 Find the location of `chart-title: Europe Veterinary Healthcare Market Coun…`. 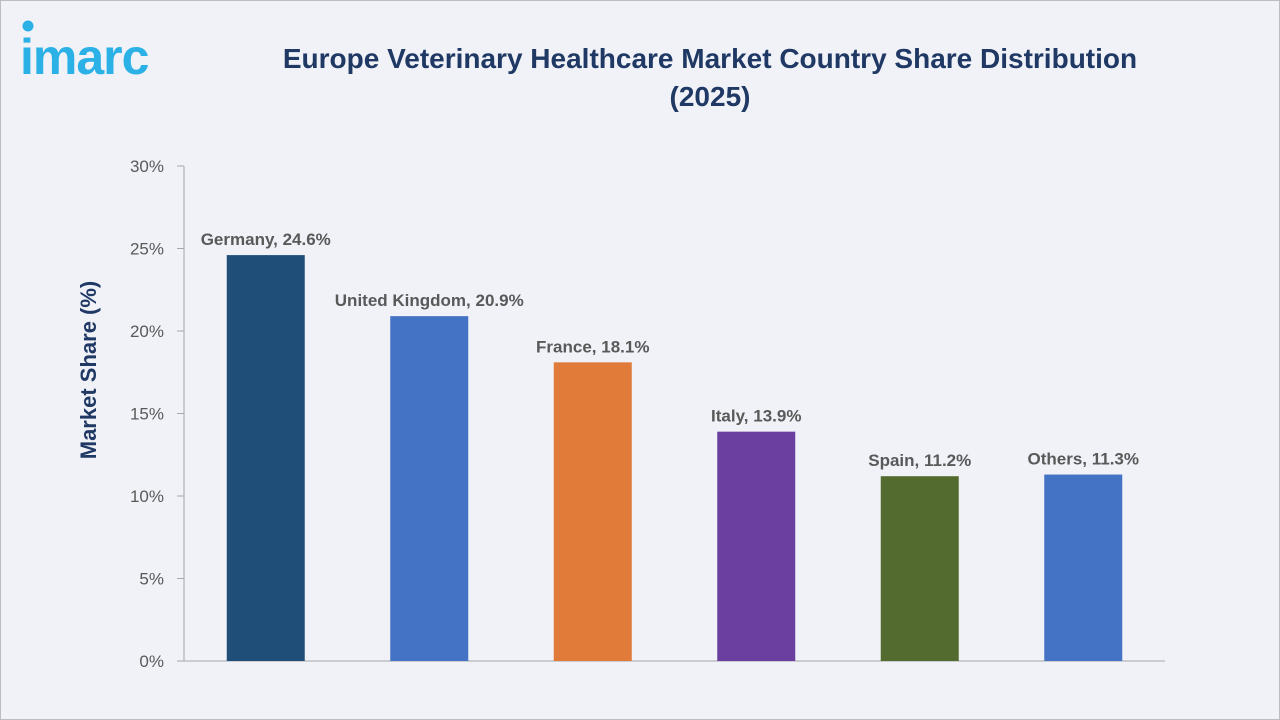

chart-title: Europe Veterinary Healthcare Market Coun… is located at coordinates (710, 77).